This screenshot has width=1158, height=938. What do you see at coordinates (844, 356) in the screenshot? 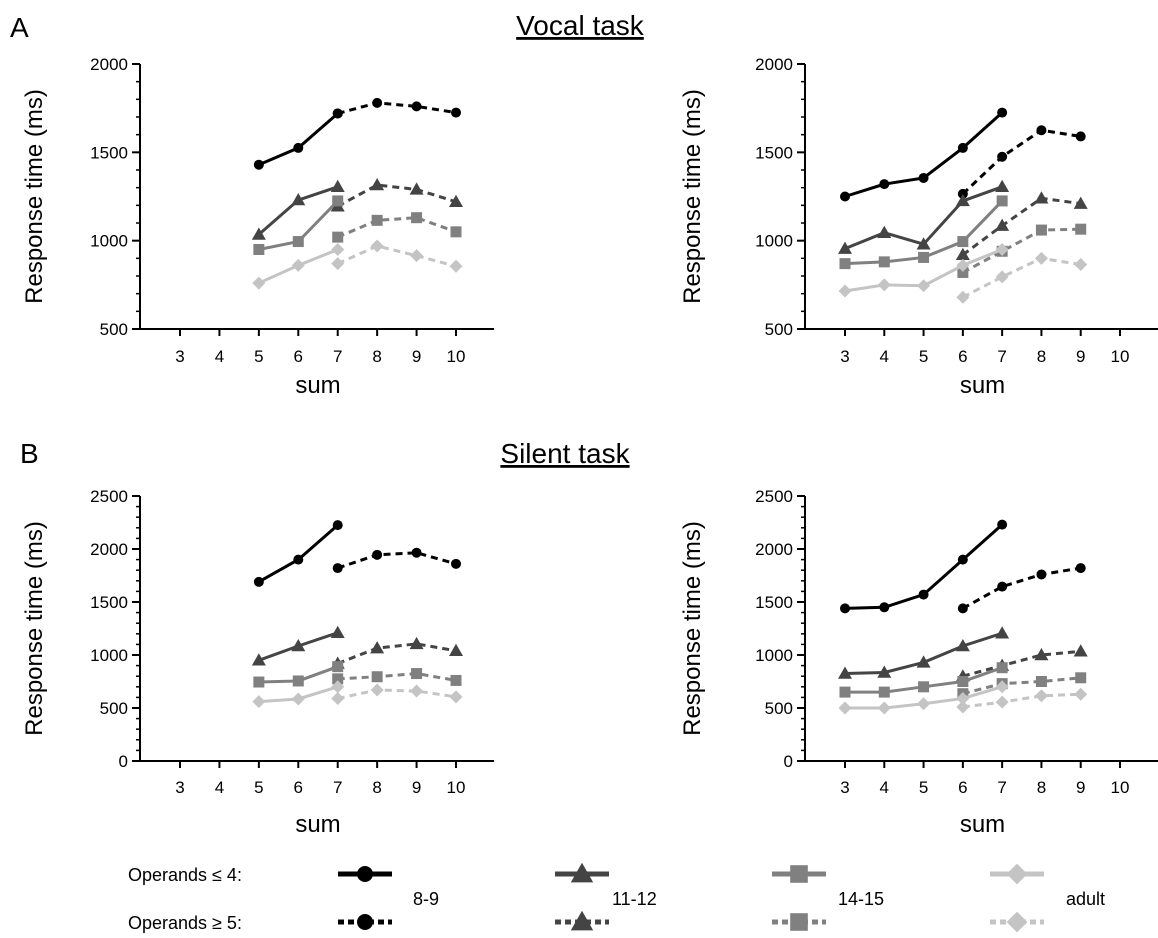
I see `x-tick-label: 3` at bounding box center [844, 356].